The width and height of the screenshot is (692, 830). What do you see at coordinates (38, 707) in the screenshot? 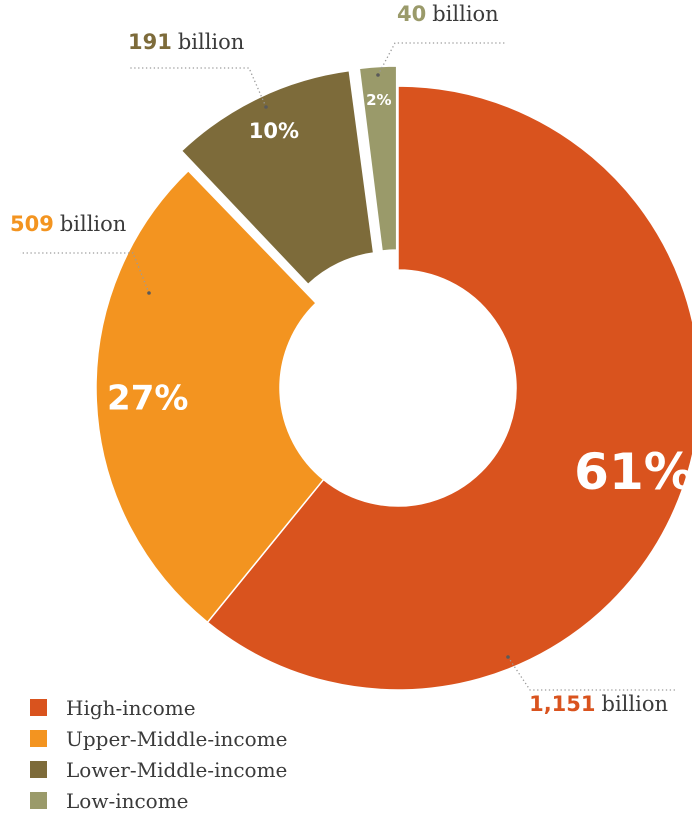
I see `legend-swatch-high-income` at bounding box center [38, 707].